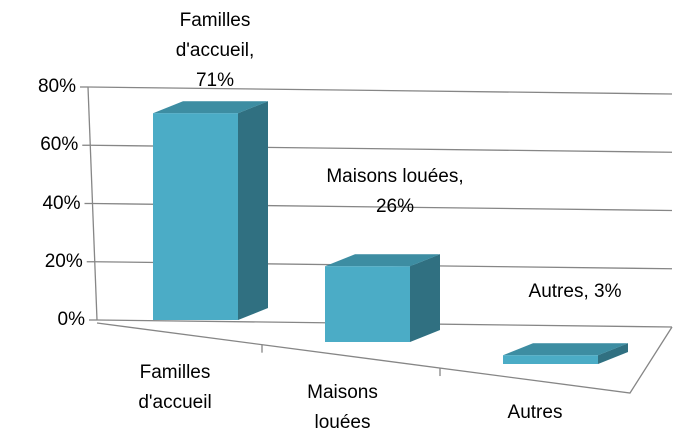  What do you see at coordinates (56, 86) in the screenshot?
I see `y-tick-label: 80%` at bounding box center [56, 86].